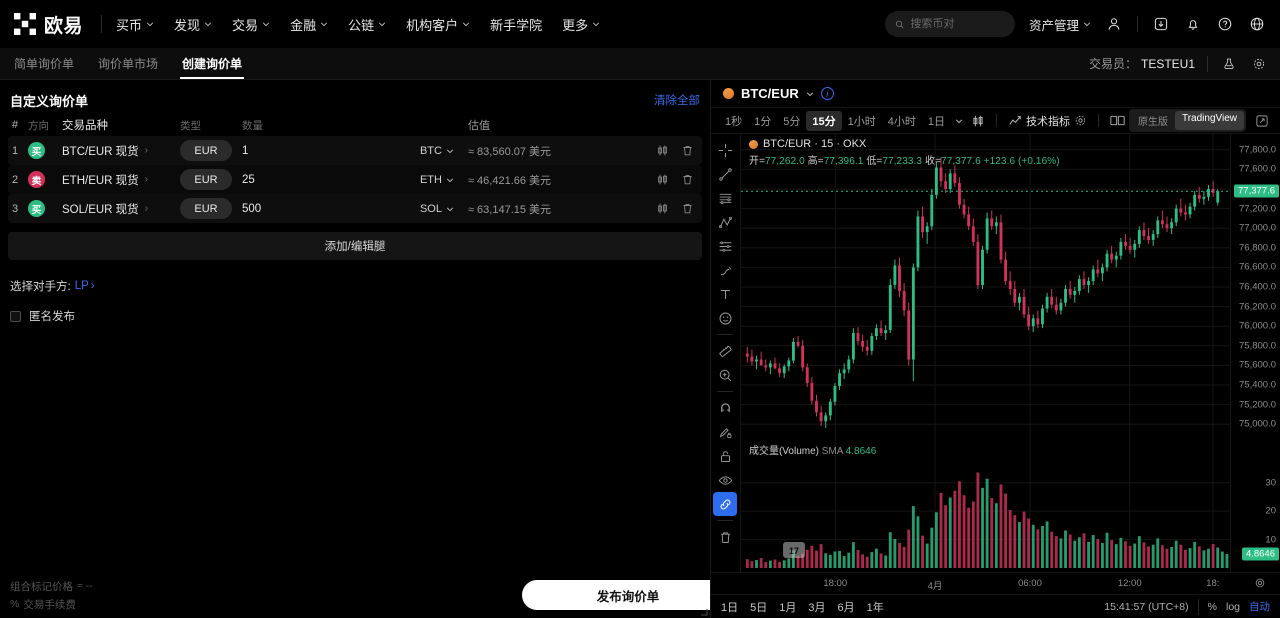 The image size is (1280, 618). Describe the element at coordinates (309, 24) in the screenshot. I see `nav-item-finance: 金融` at that location.